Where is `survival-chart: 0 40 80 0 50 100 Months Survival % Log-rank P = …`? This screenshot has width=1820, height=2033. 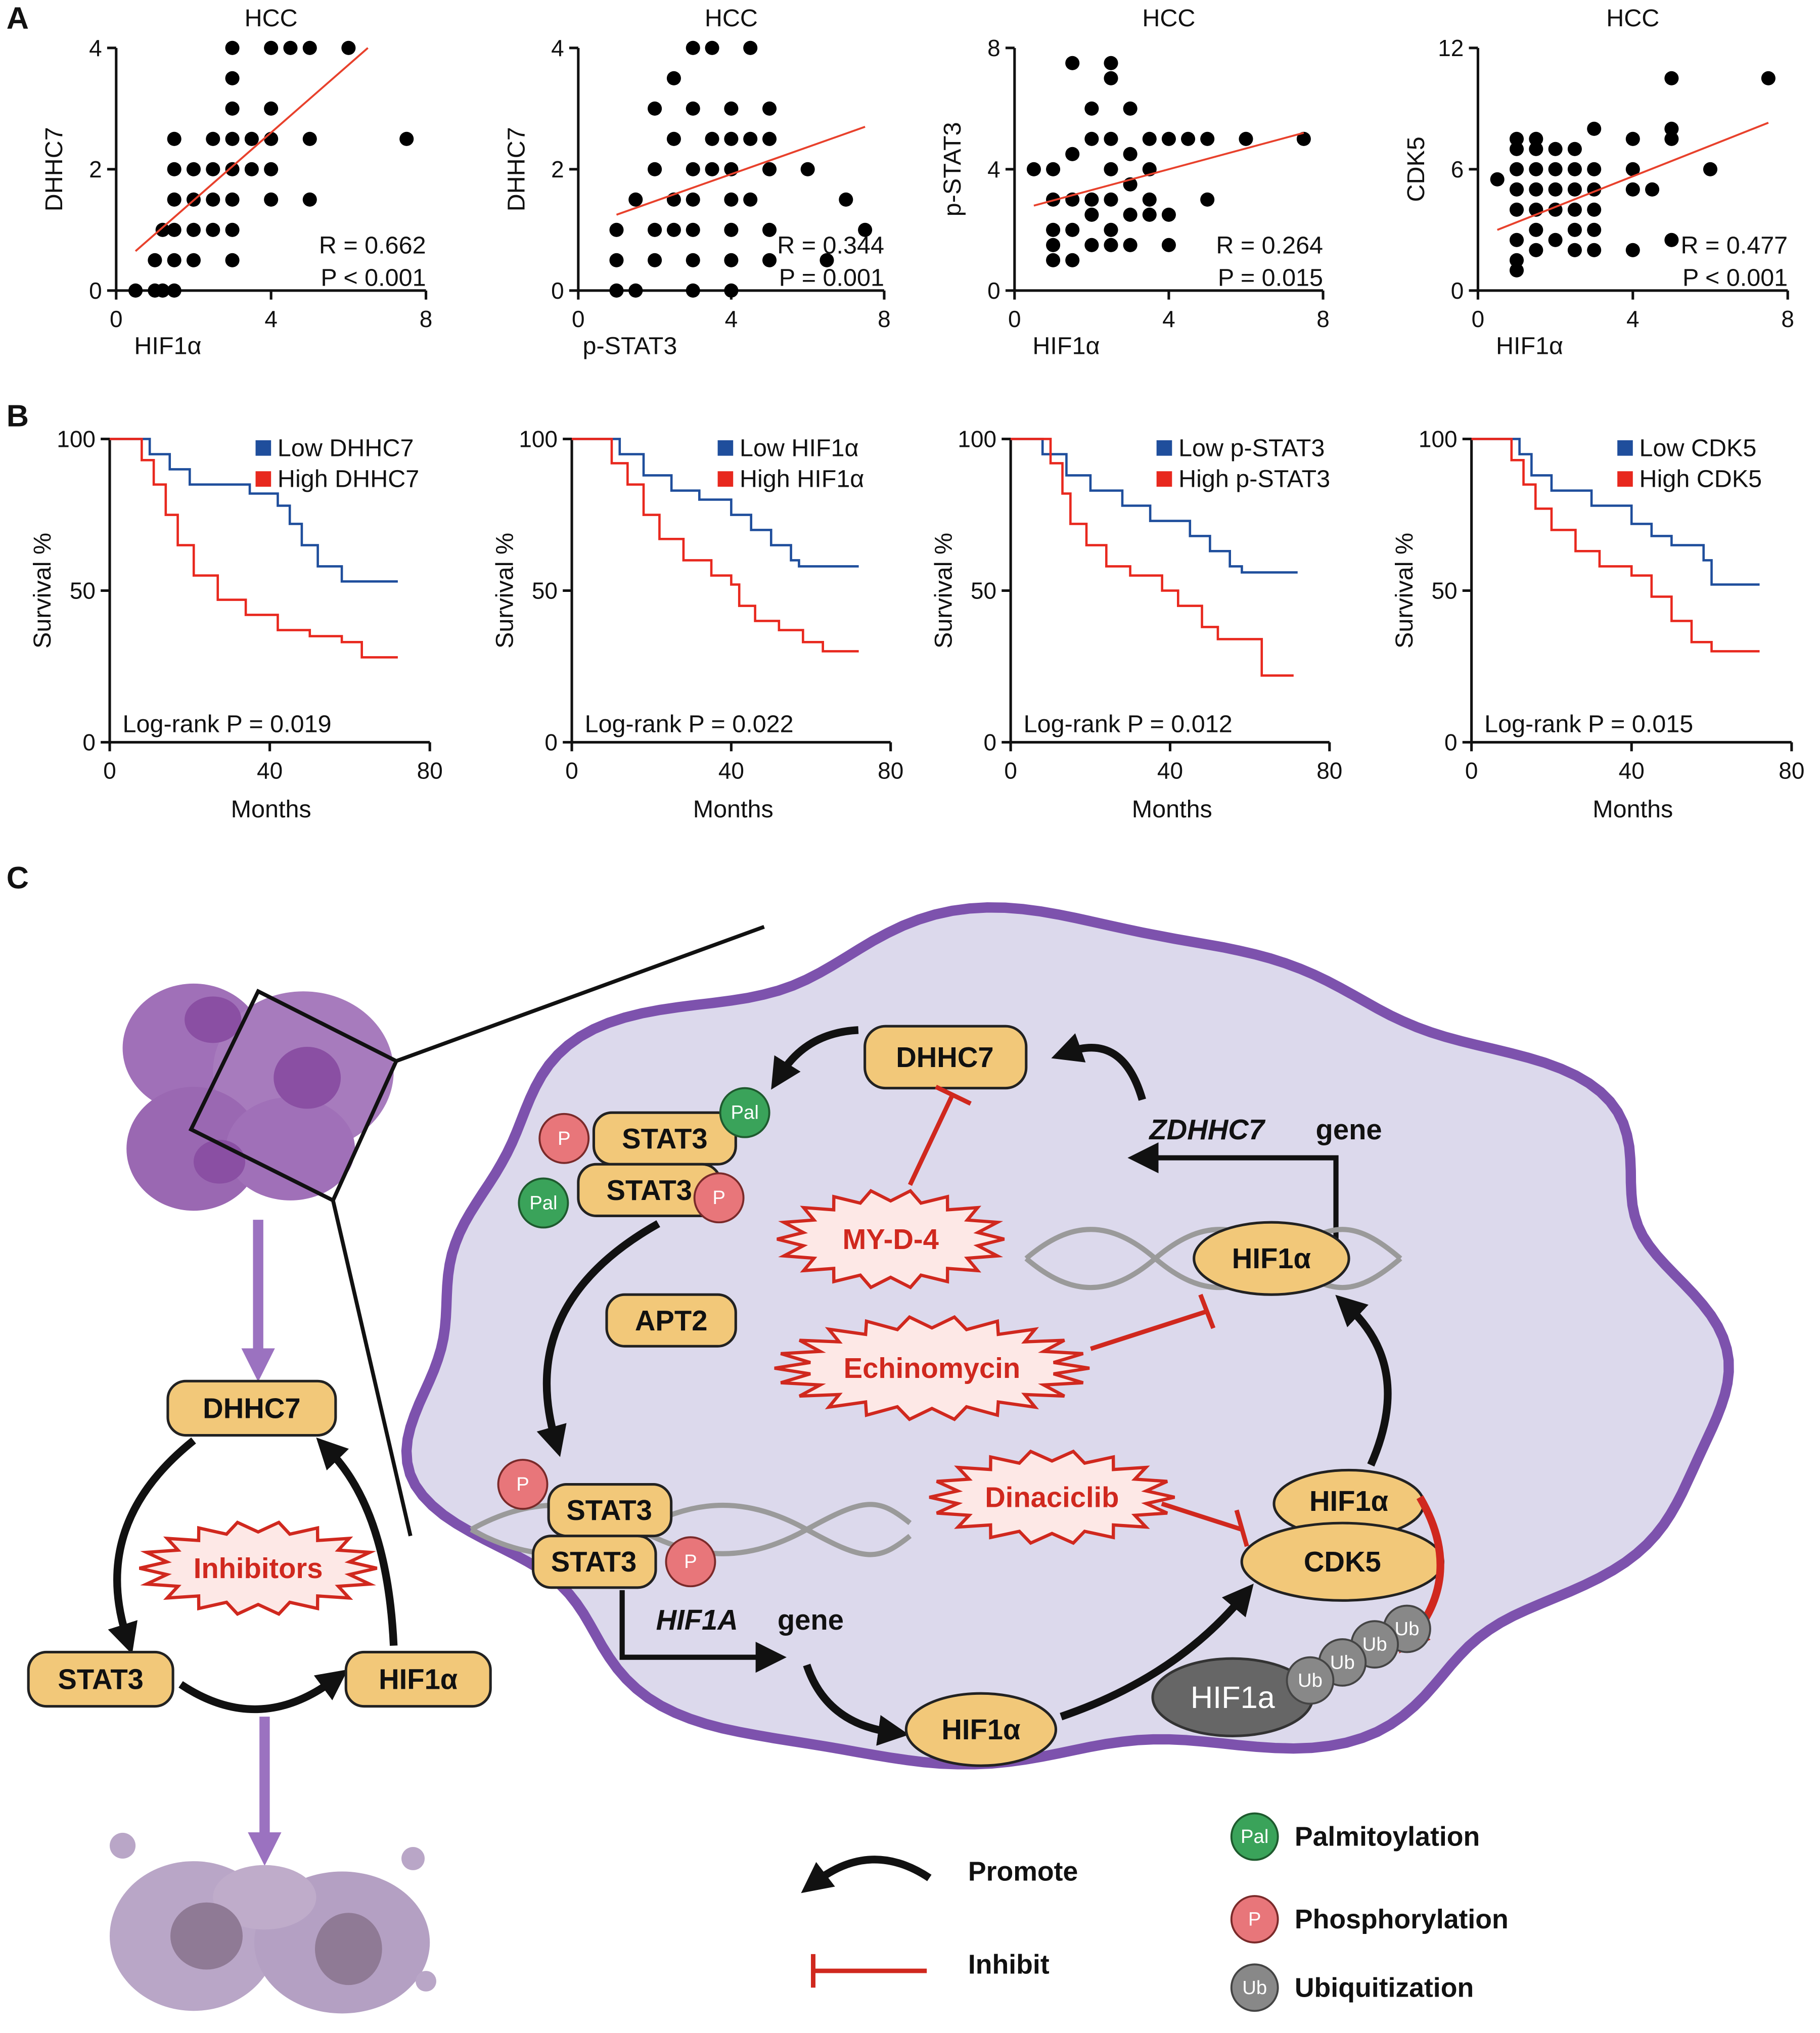 survival-chart: 0 40 80 0 50 100 Months Survival % Log-rank P = … is located at coordinates (1136, 624).